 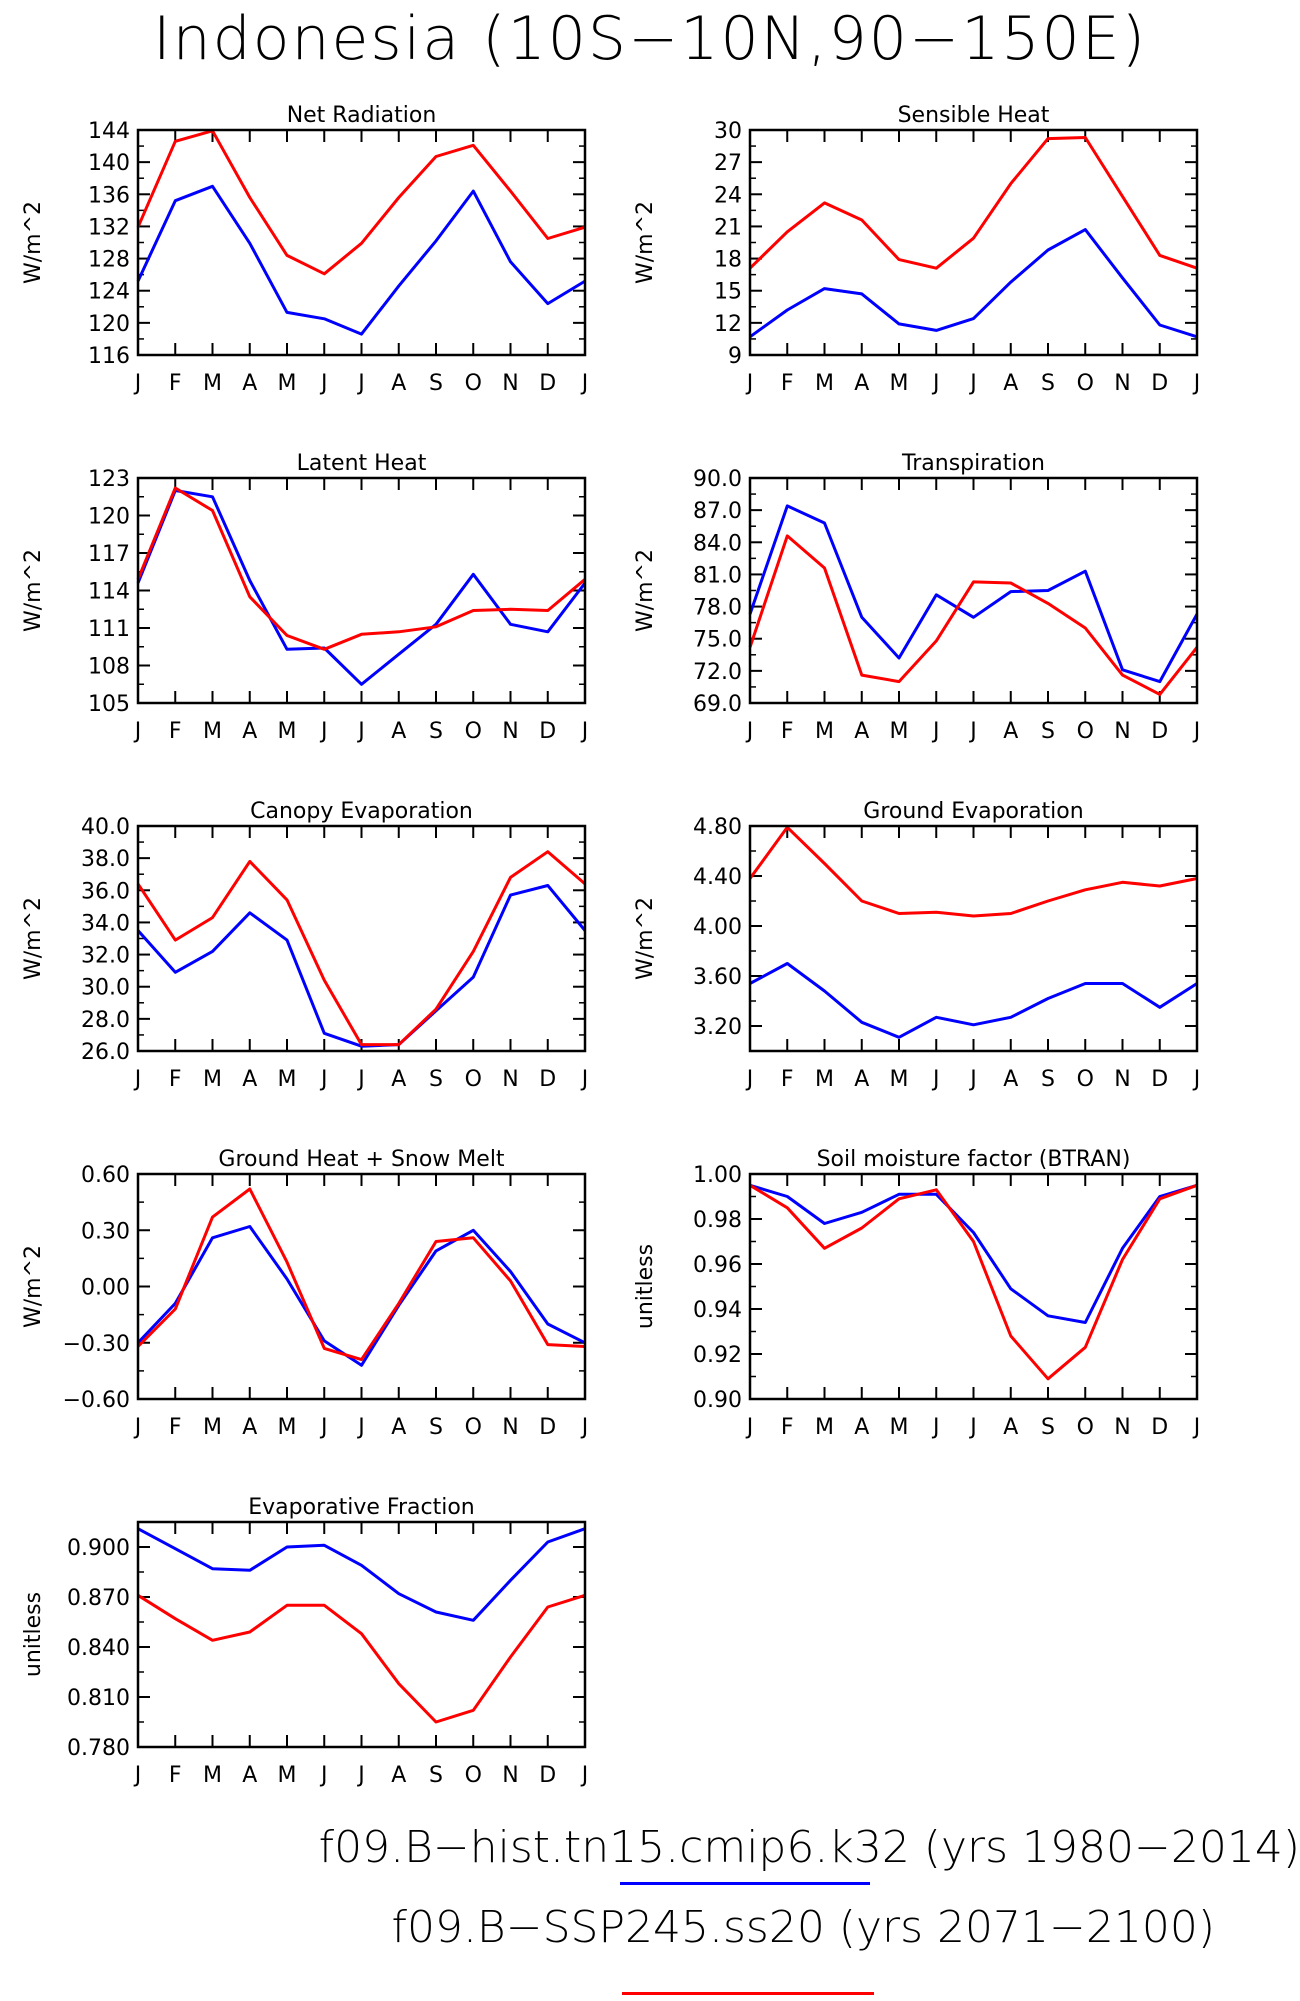 What do you see at coordinates (98, 1548) in the screenshot?
I see `y-tick-label: 0.900` at bounding box center [98, 1548].